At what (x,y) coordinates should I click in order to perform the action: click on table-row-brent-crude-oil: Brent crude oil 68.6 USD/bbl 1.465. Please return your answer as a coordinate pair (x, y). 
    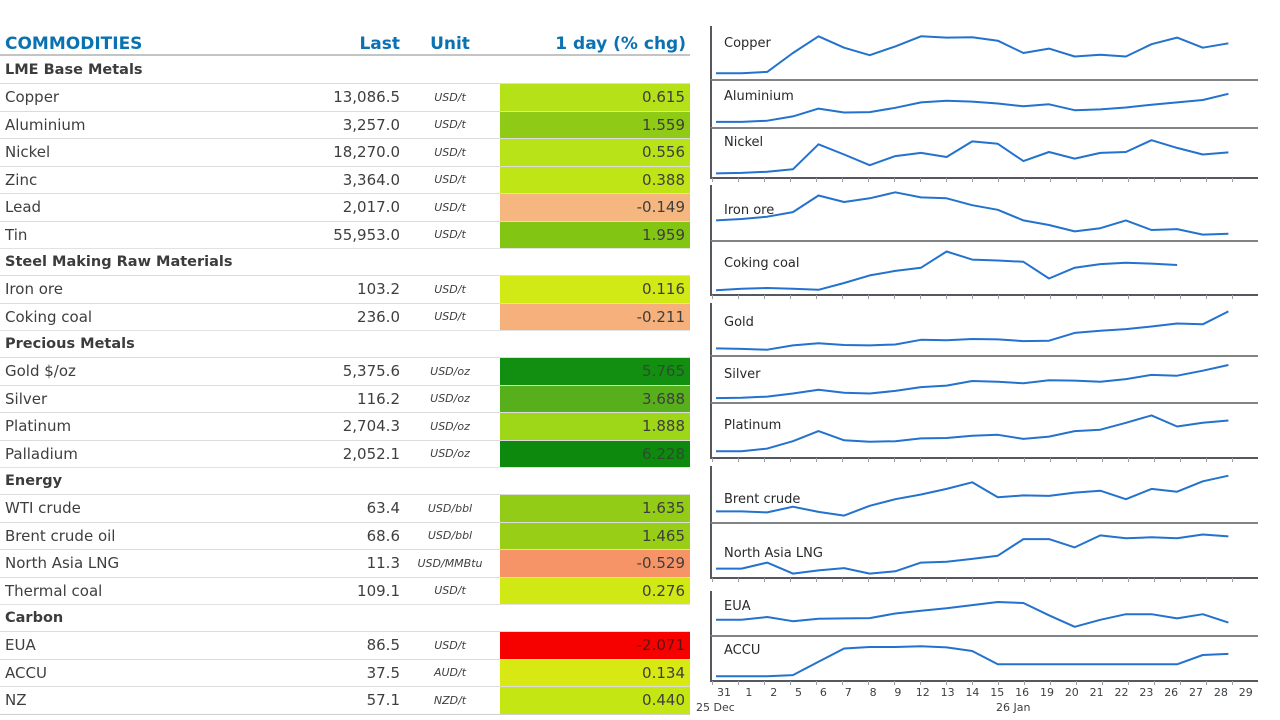
    Looking at the image, I should click on (345, 535).